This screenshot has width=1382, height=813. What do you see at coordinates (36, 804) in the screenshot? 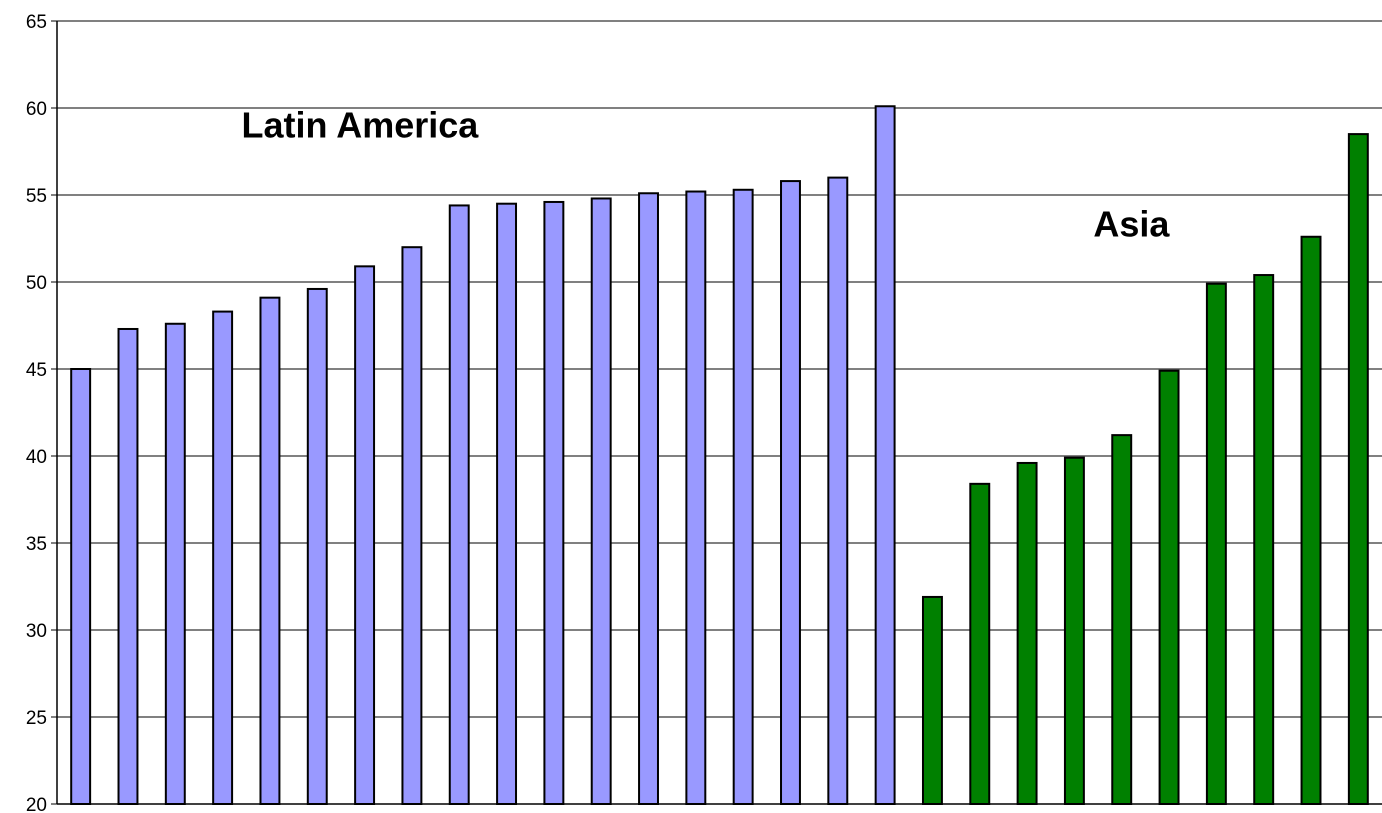
I see `y-tick-label-20: 20` at bounding box center [36, 804].